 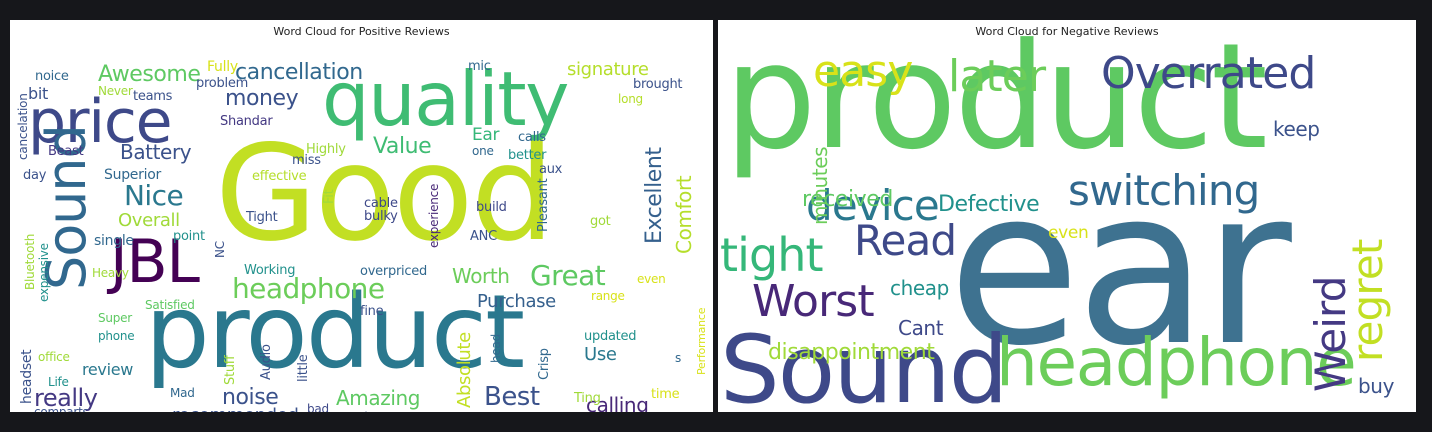 I want to click on word-good: Good, so click(x=385, y=194).